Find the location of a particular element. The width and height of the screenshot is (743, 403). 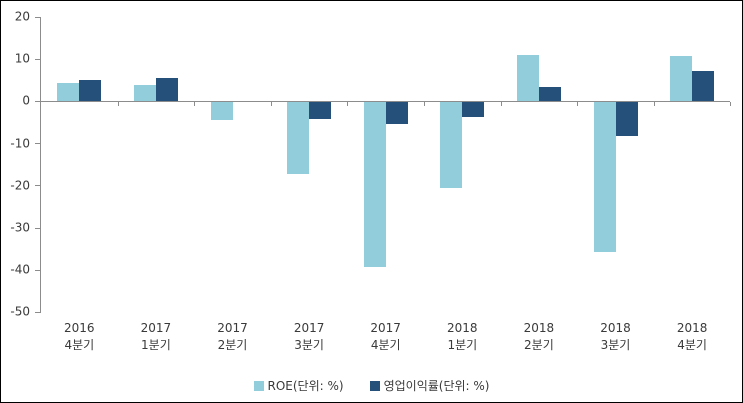

y-tick-label: -40 is located at coordinates (20, 269).